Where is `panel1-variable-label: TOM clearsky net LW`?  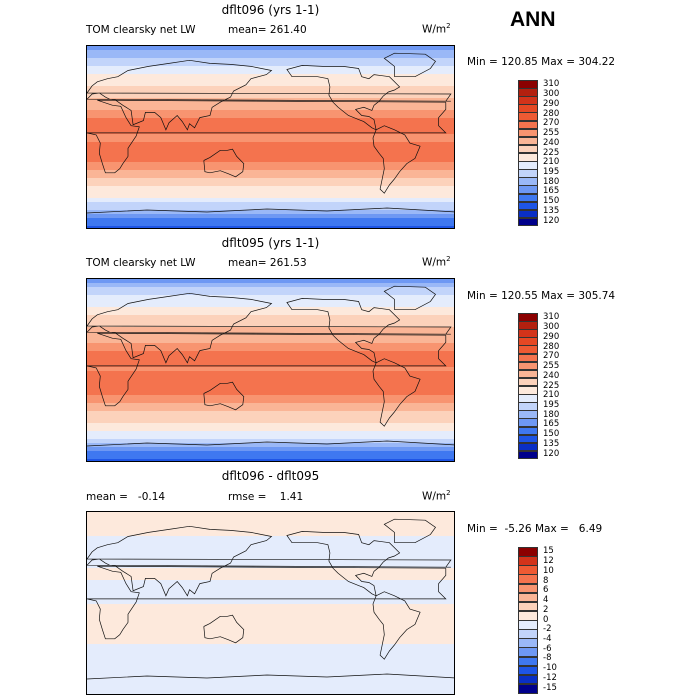 panel1-variable-label: TOM clearsky net LW is located at coordinates (141, 30).